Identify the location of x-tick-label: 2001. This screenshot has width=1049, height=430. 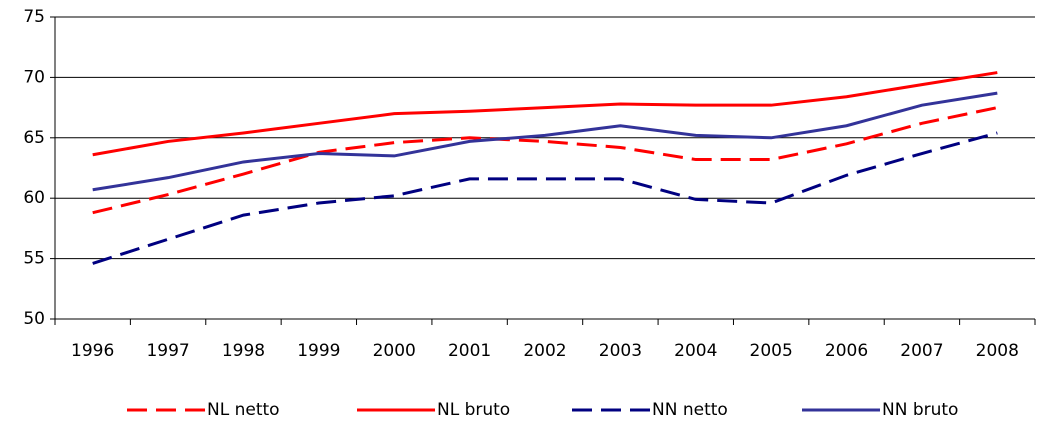
(469, 351).